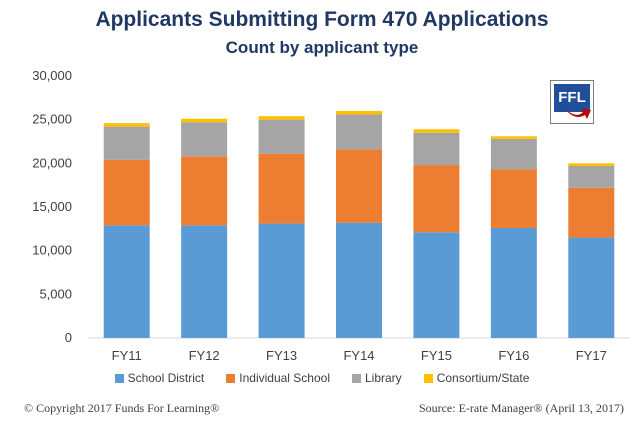 Image resolution: width=644 pixels, height=427 pixels. What do you see at coordinates (513, 355) in the screenshot?
I see `x-tick-label: FY16` at bounding box center [513, 355].